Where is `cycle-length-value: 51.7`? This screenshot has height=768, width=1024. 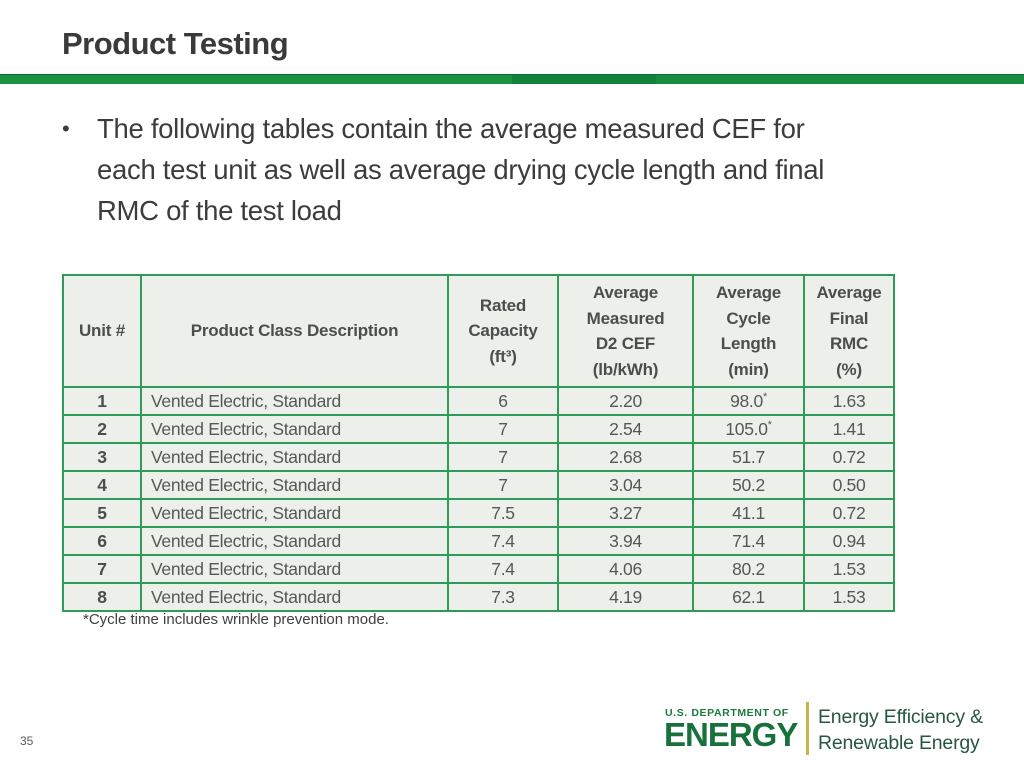 cycle-length-value: 51.7 is located at coordinates (748, 456).